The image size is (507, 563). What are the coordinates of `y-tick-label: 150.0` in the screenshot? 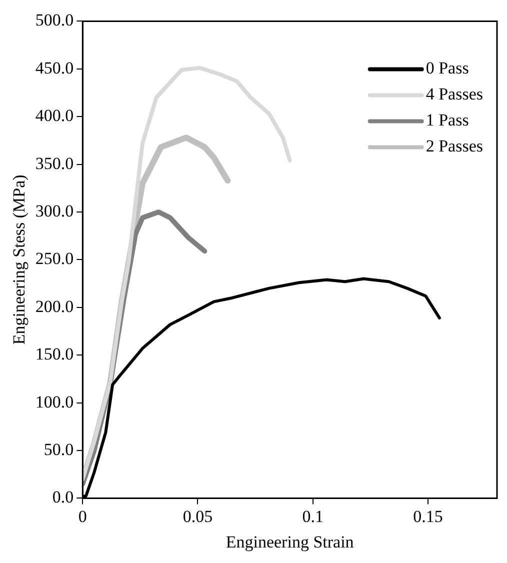 It's located at (54, 354).